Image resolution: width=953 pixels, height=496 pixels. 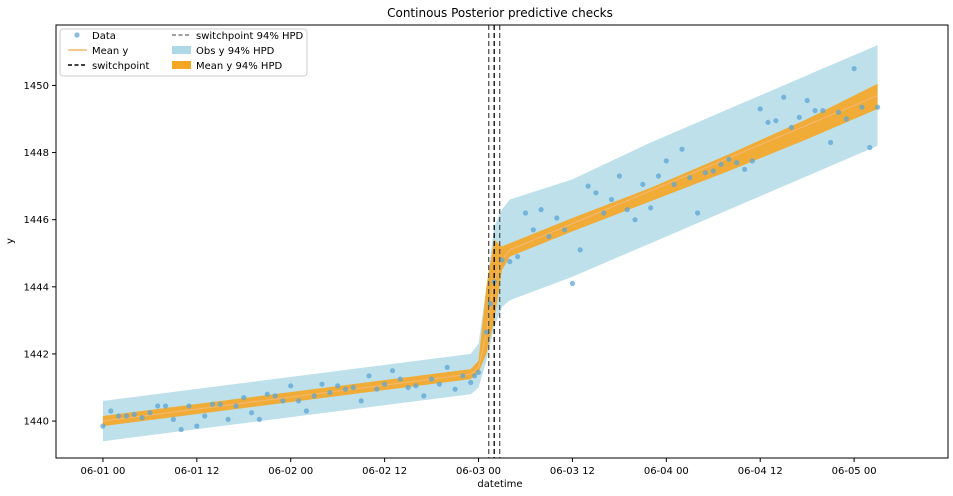 What do you see at coordinates (110, 51) in the screenshot?
I see `legend-label: Mean y` at bounding box center [110, 51].